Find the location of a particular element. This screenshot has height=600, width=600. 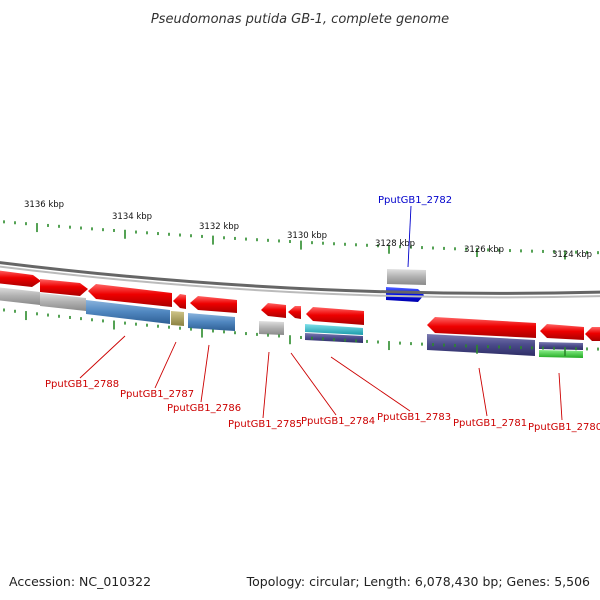

gene-gray-forward is located at coordinates (406, 277).